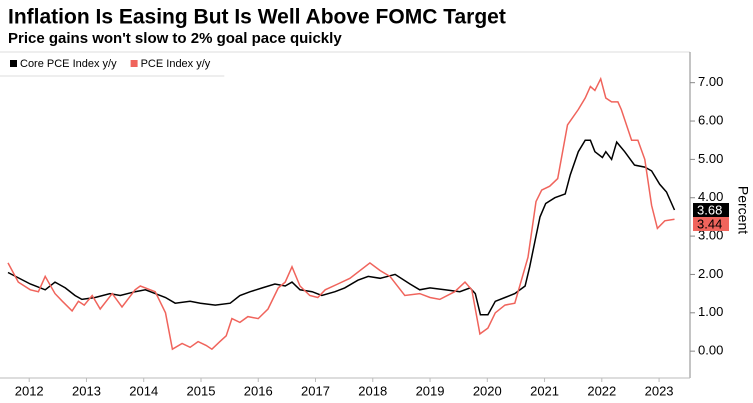  I want to click on y-tick-label: 1.00, so click(710, 311).